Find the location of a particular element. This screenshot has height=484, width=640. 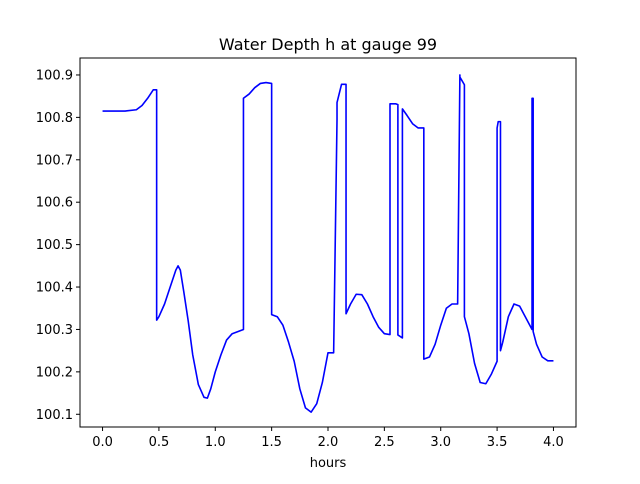

chart-title: Water Depth h at gauge 99 is located at coordinates (328, 44).